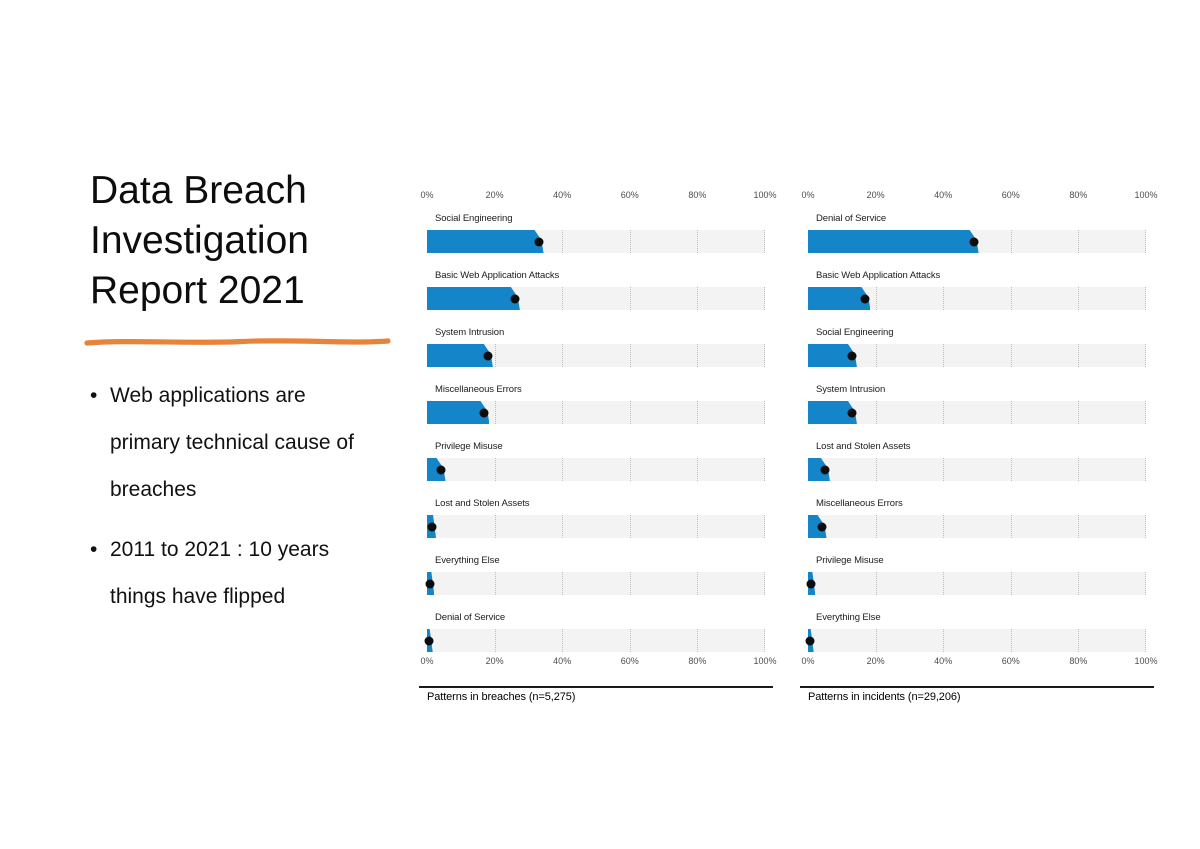  I want to click on axis-tick-label: 100%, so click(765, 661).